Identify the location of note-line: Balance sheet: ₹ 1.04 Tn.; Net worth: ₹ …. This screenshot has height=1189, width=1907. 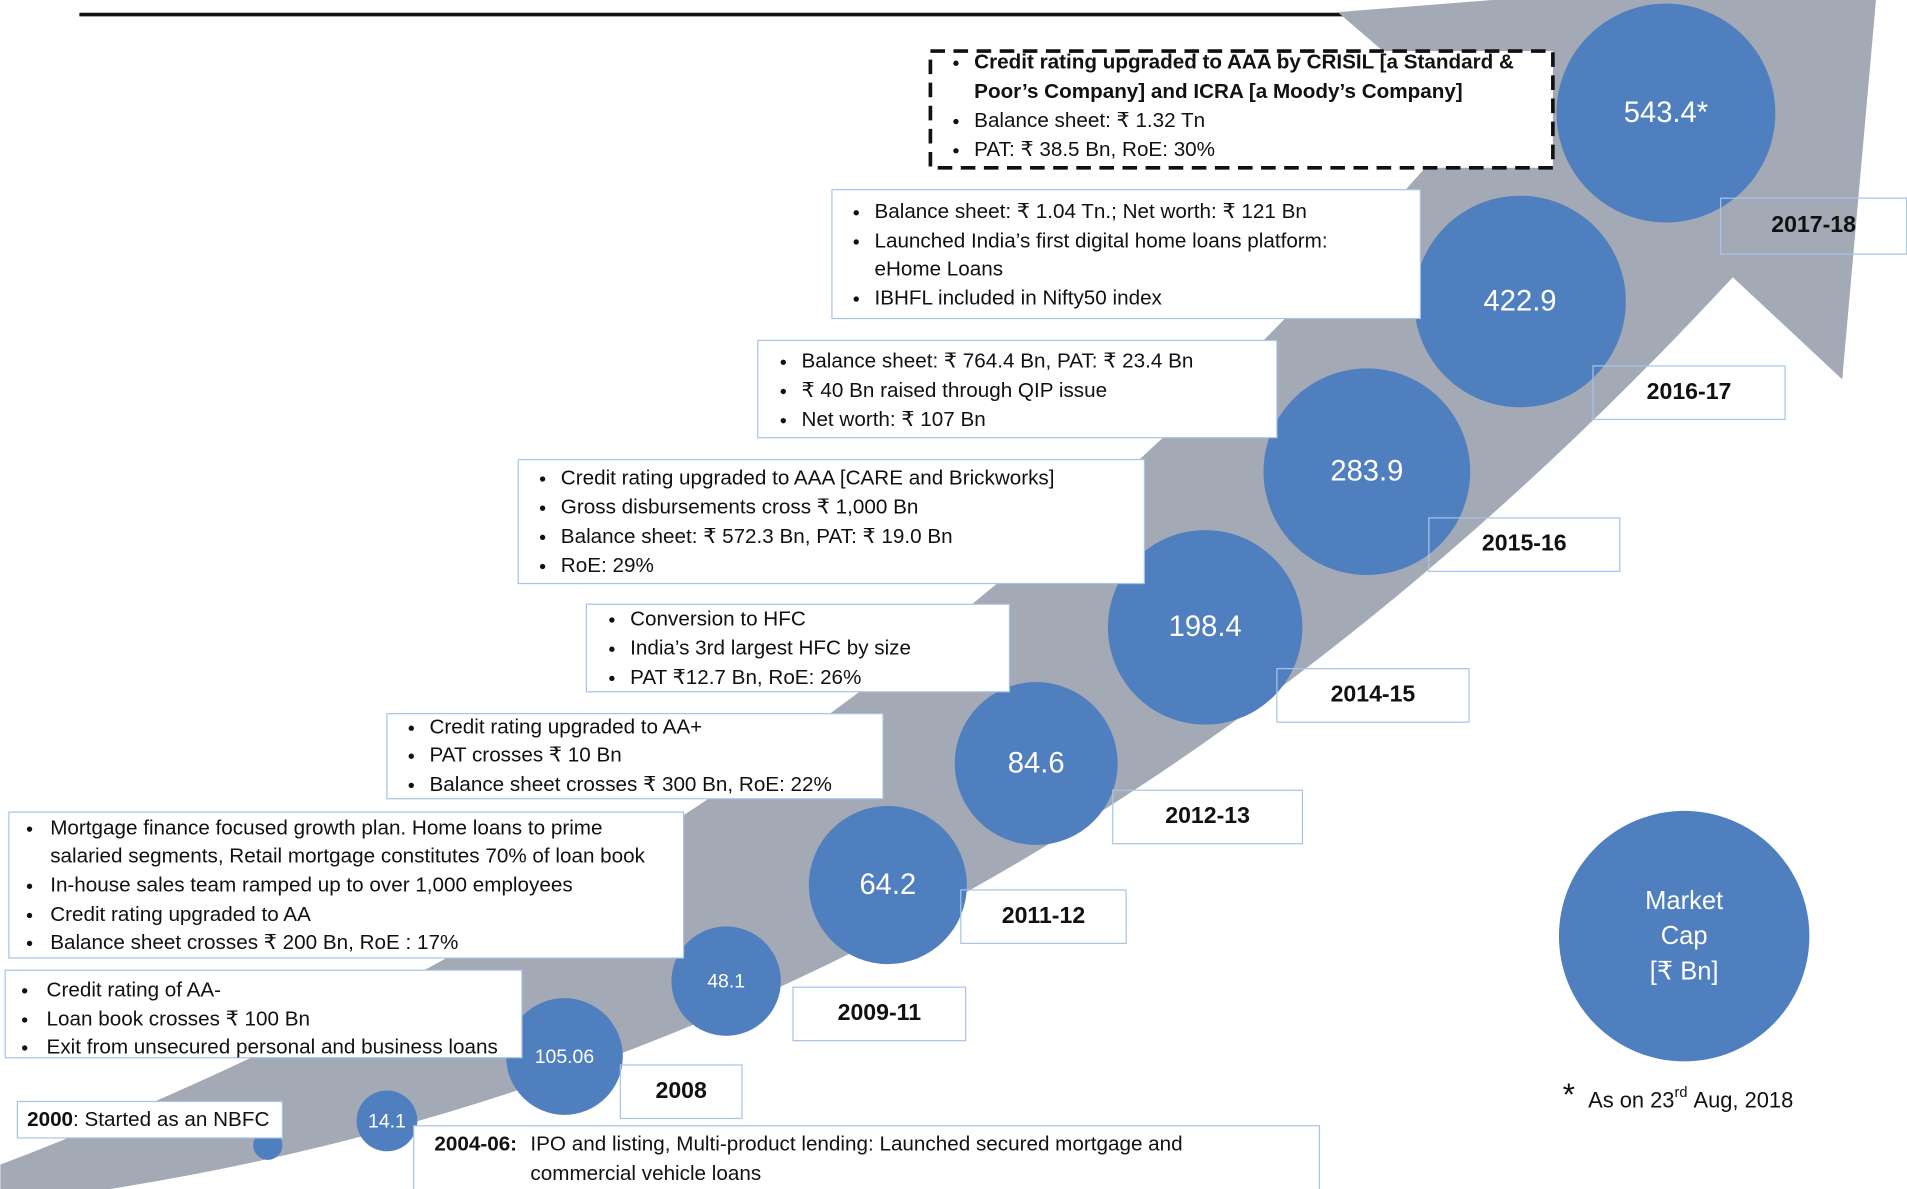
(1090, 211).